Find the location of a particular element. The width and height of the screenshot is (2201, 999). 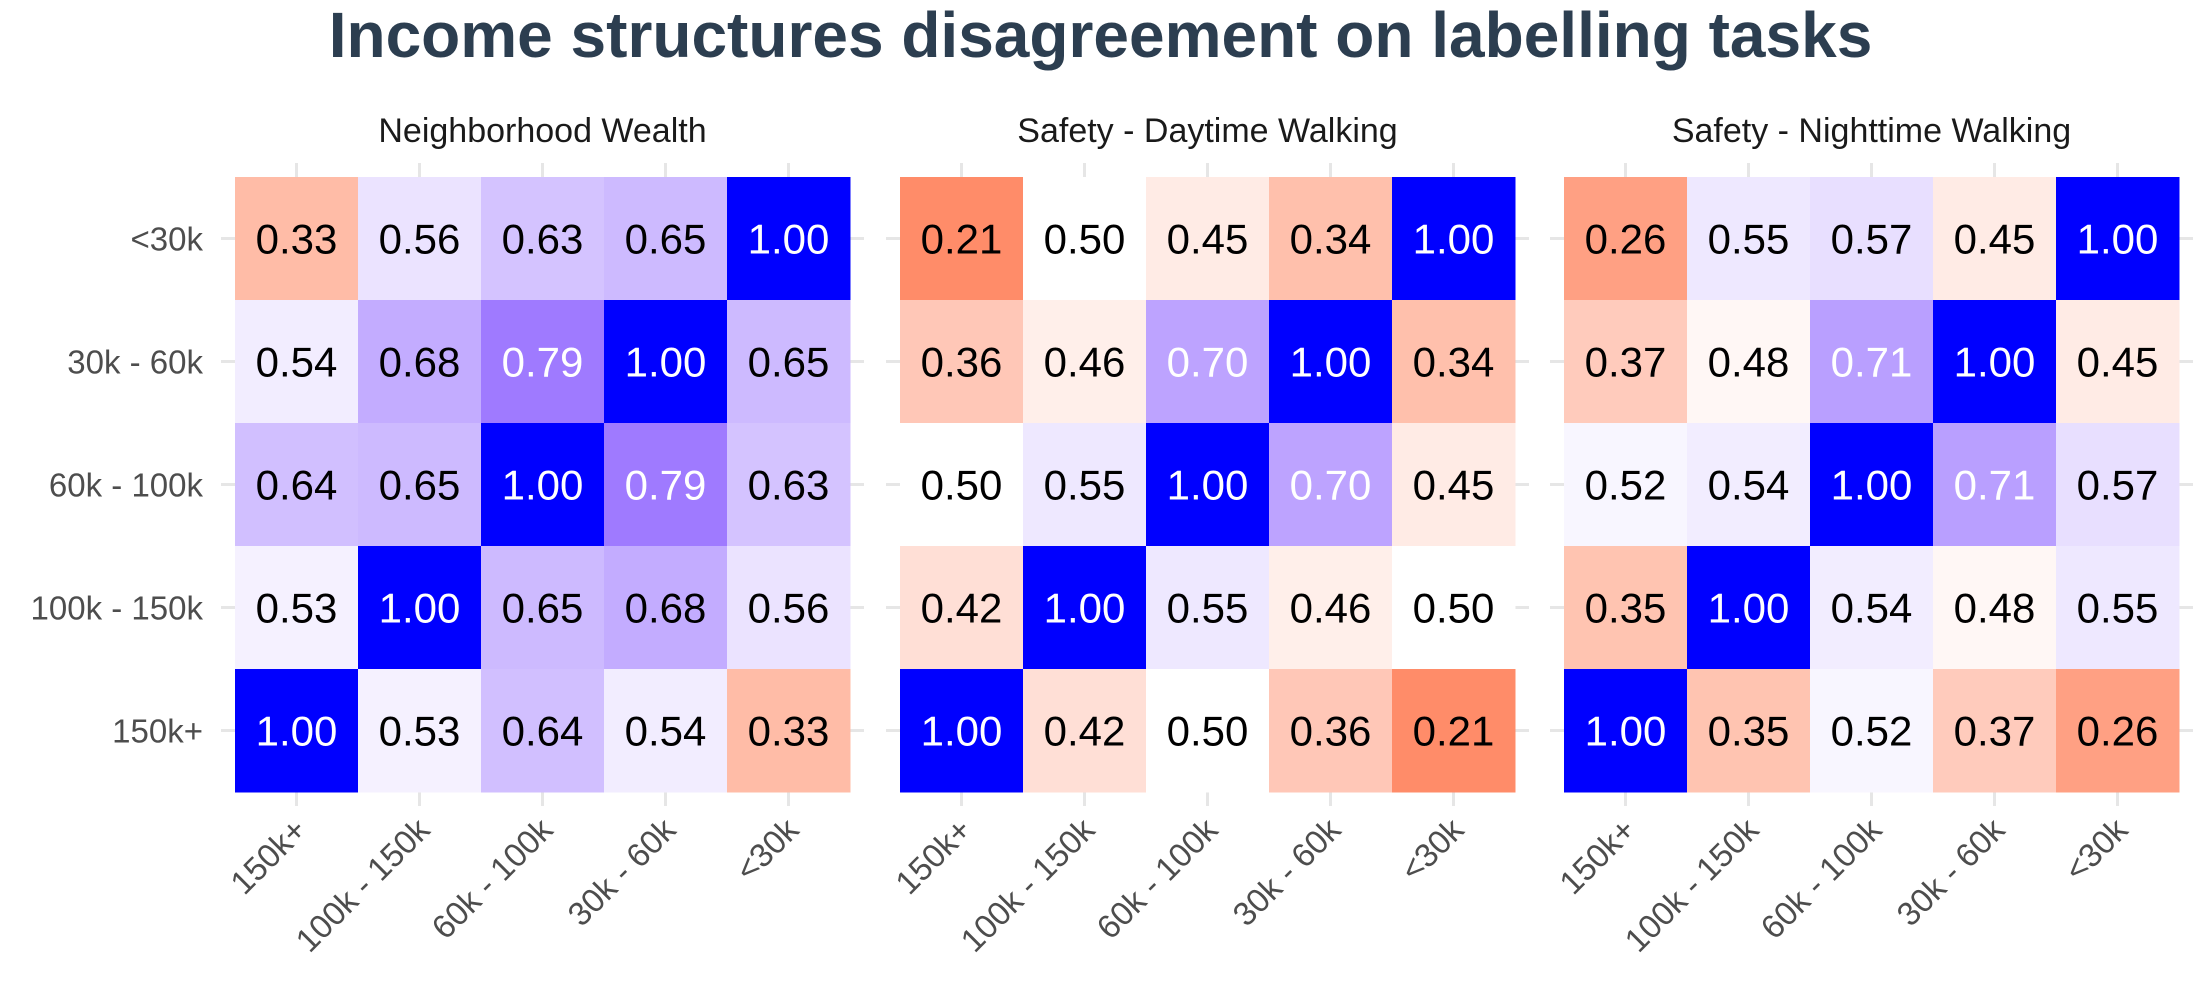

panel-title: Neighborhood Wealth is located at coordinates (542, 131).